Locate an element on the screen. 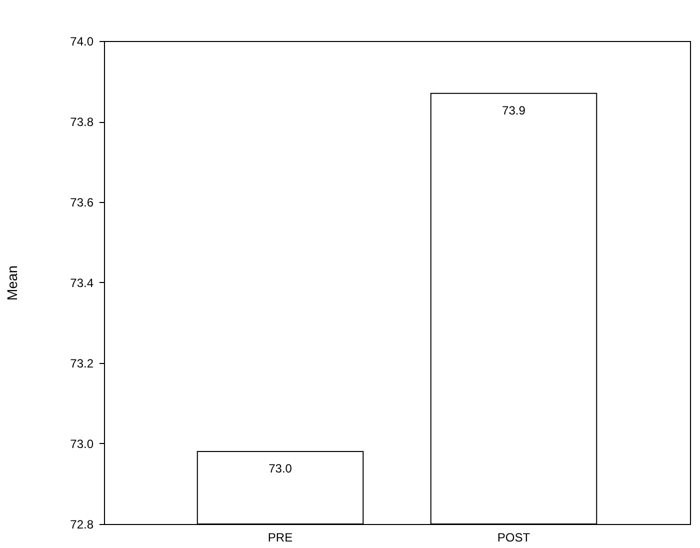 The width and height of the screenshot is (700, 548). y-tick-label: 73.6 is located at coordinates (82, 203).